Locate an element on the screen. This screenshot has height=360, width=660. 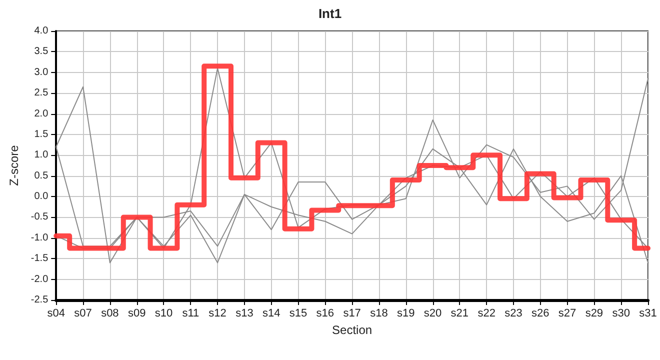
y-tick-label: -2.5 is located at coordinates (39, 300).